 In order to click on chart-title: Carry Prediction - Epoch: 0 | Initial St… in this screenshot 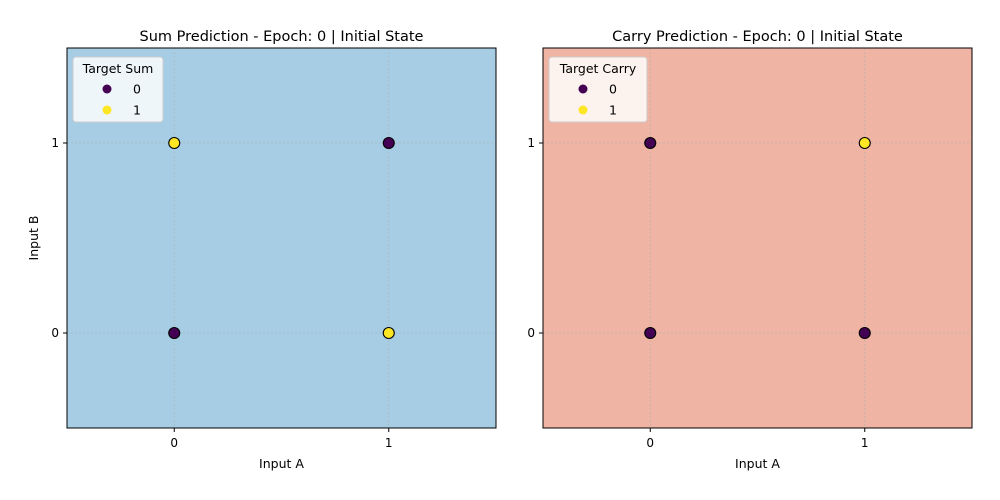, I will do `click(757, 37)`.